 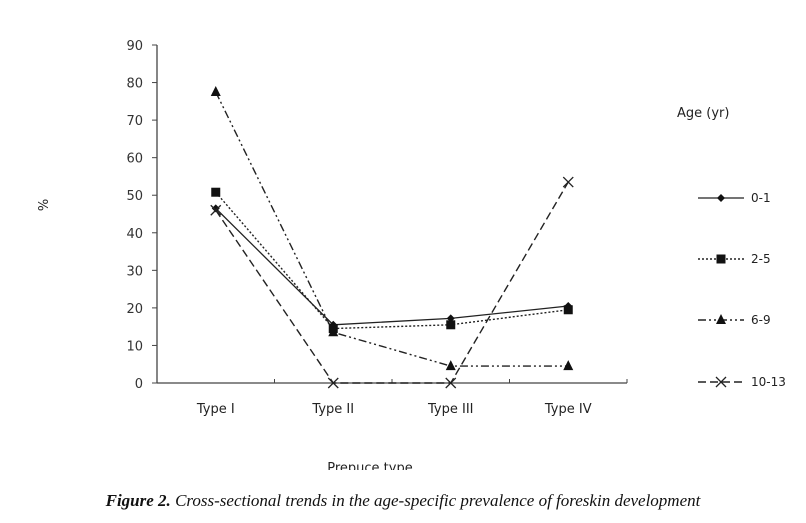 What do you see at coordinates (734, 320) in the screenshot?
I see `legend-item: 6-9` at bounding box center [734, 320].